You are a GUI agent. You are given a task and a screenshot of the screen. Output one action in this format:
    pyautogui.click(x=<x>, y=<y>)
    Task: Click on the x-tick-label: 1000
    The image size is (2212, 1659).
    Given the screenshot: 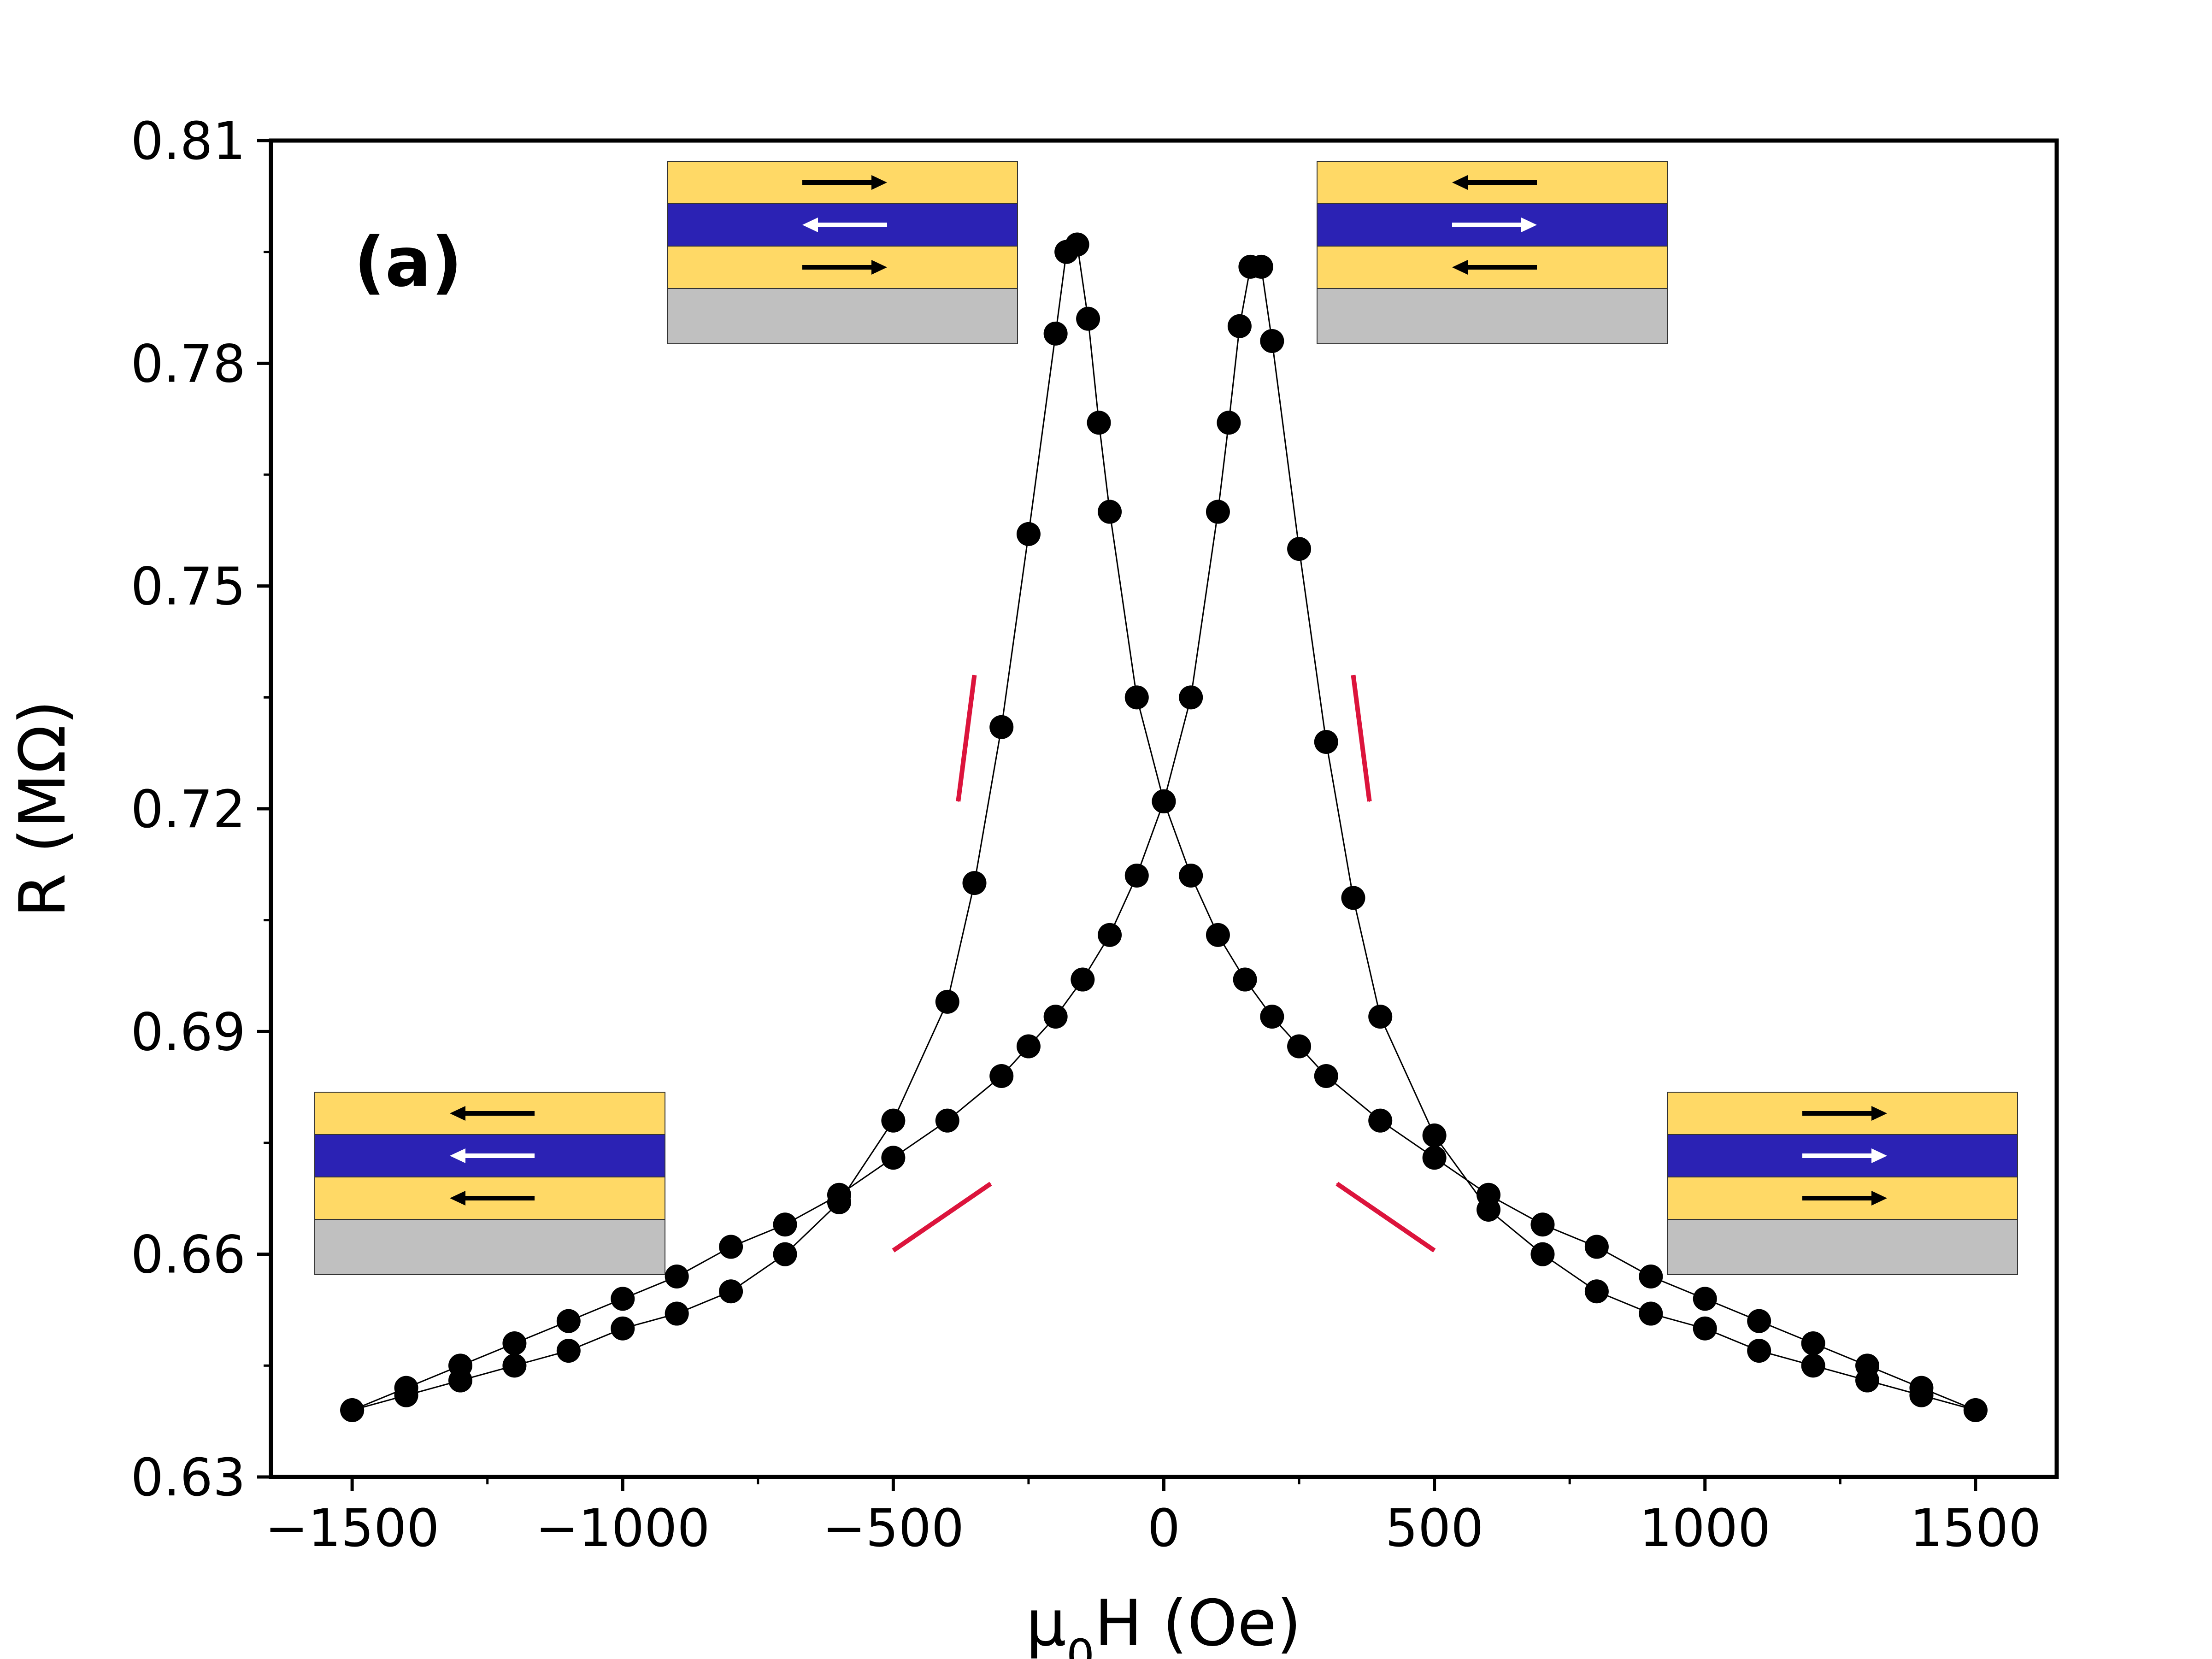 What is the action you would take?
    pyautogui.click(x=1705, y=1529)
    